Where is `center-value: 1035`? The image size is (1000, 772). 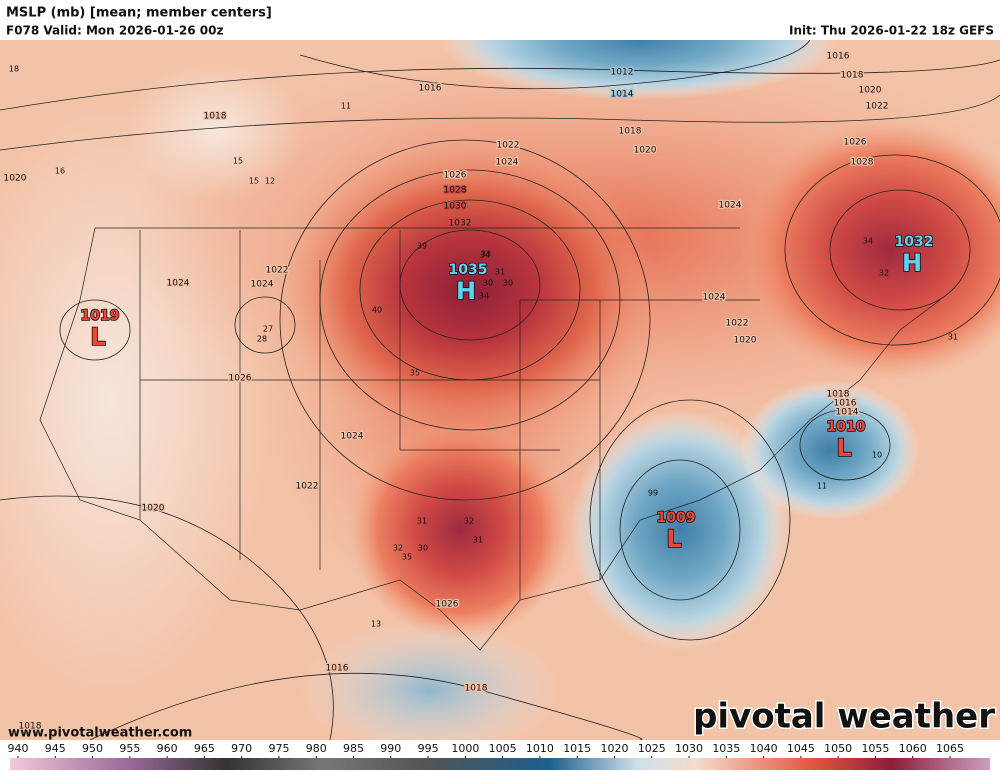
center-value: 1035 is located at coordinates (468, 270).